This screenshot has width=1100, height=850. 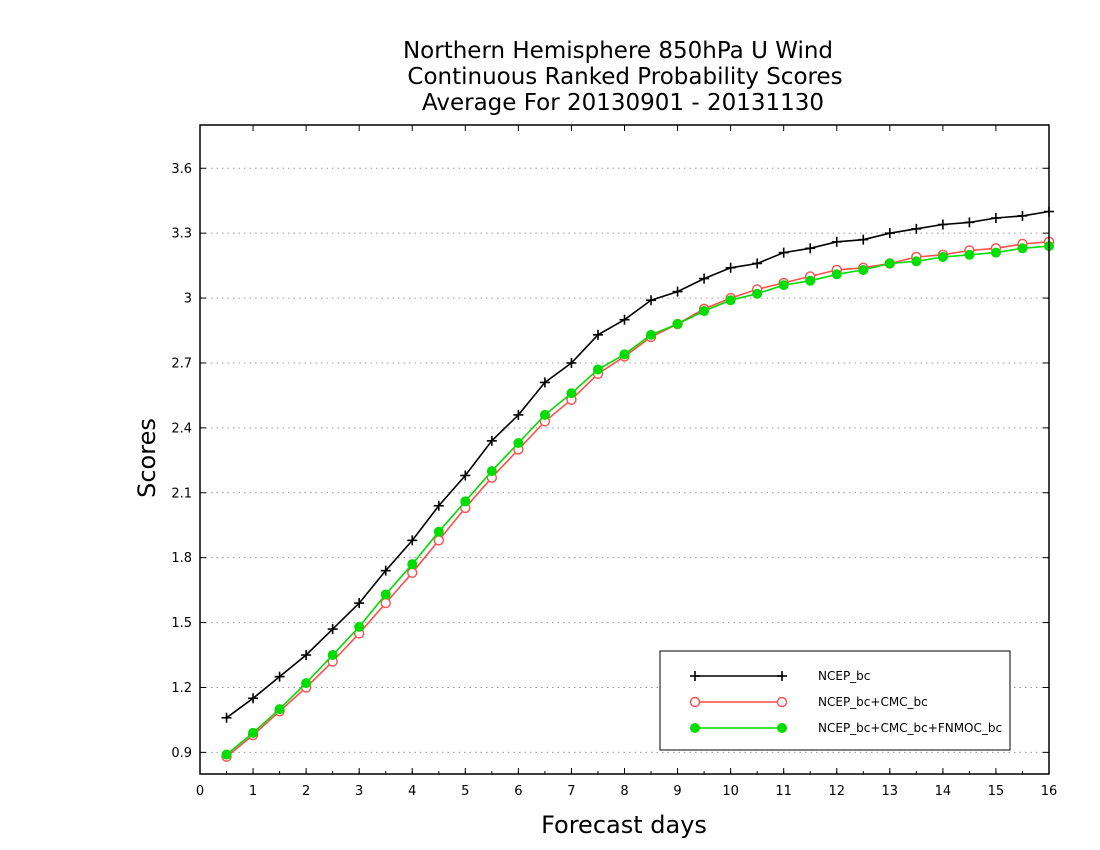 I want to click on legend-item: NCEP_bc, so click(x=780, y=676).